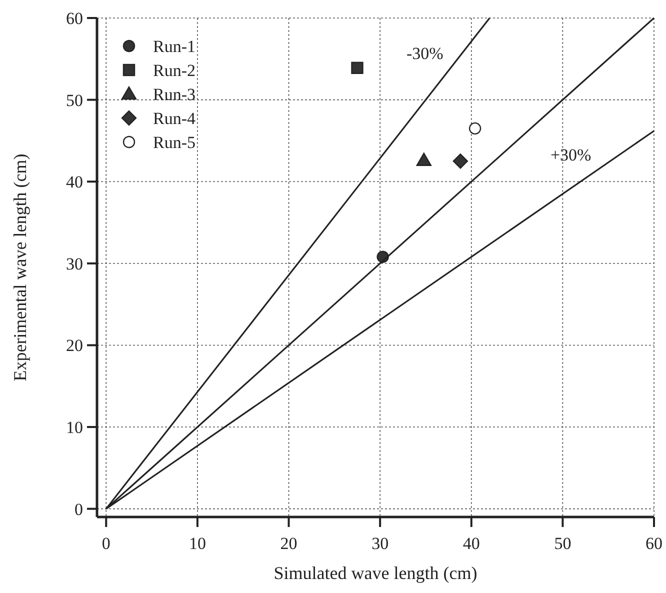 The image size is (666, 593). What do you see at coordinates (654, 543) in the screenshot?
I see `x-tick-label: 60` at bounding box center [654, 543].